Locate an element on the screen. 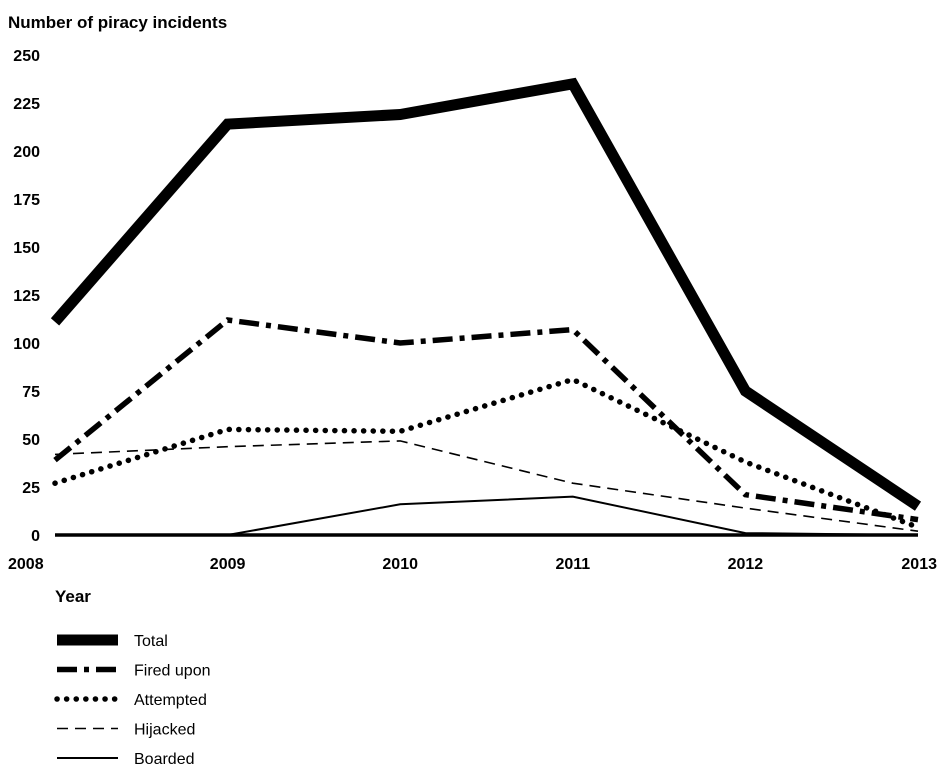 Image resolution: width=941 pixels, height=766 pixels. legend-label: Boarded is located at coordinates (164, 758).